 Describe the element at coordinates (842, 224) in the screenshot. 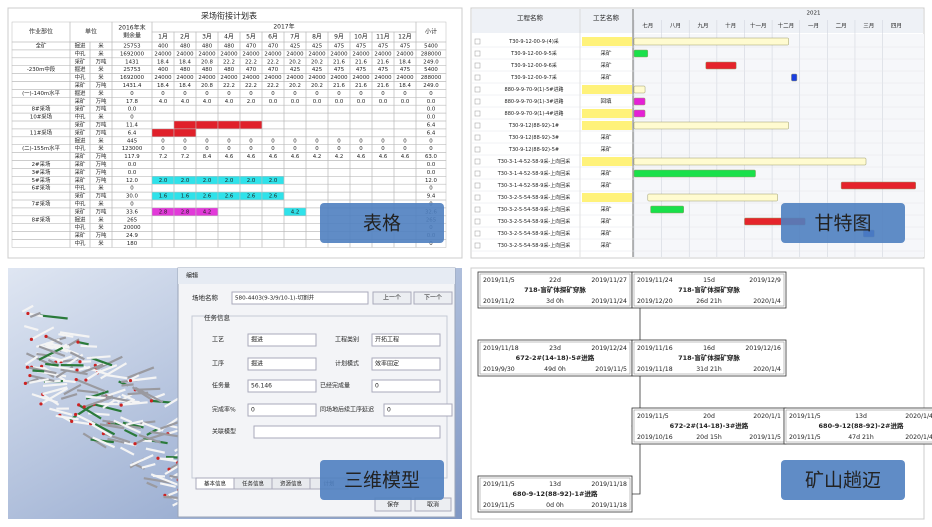

I see `badge-label: 甘特图` at that location.